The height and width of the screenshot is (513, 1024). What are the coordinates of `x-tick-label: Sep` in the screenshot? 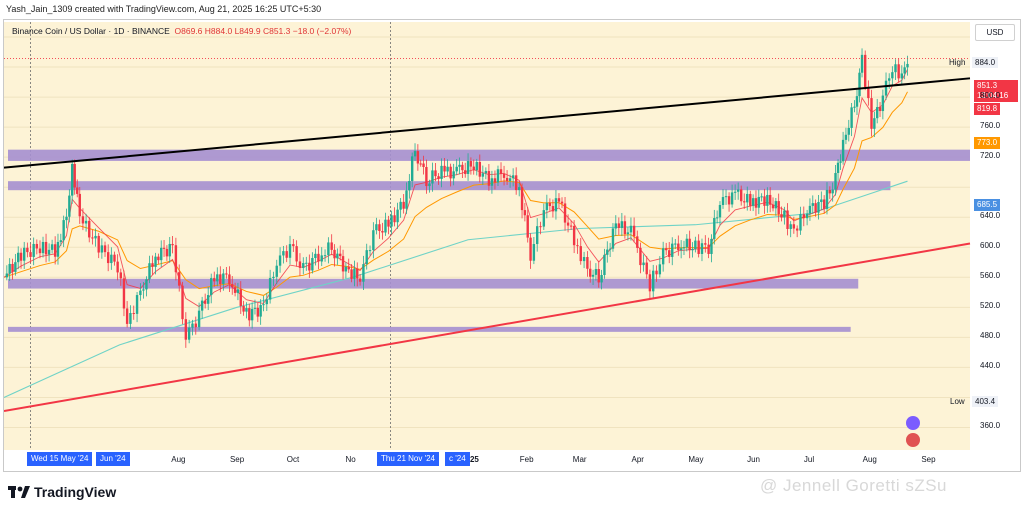 It's located at (928, 459).